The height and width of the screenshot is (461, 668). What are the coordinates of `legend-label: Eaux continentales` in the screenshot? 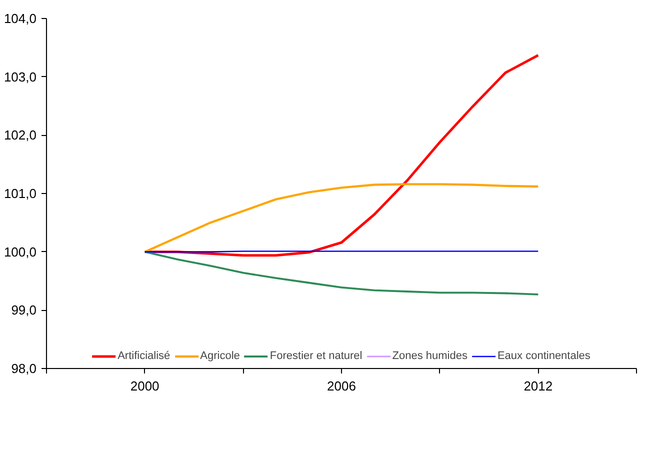 It's located at (543, 356).